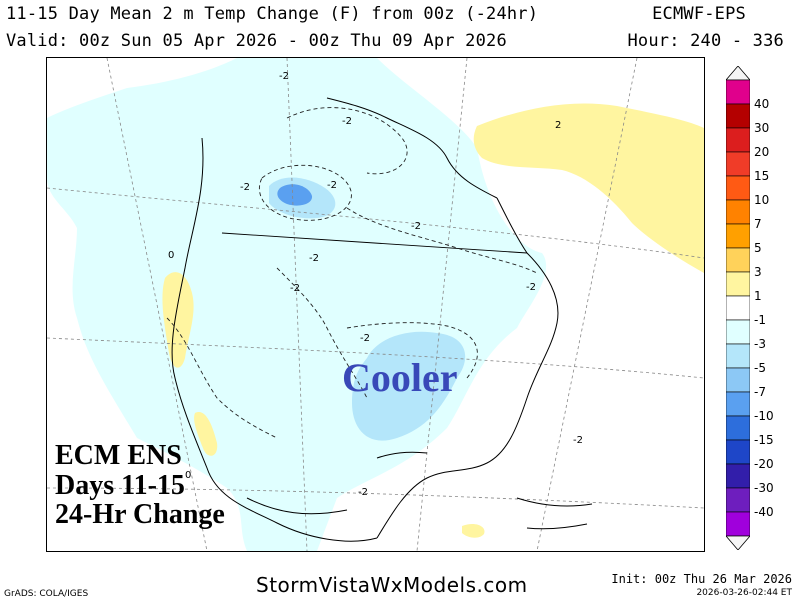  I want to click on colorbar-label: -40, so click(764, 512).